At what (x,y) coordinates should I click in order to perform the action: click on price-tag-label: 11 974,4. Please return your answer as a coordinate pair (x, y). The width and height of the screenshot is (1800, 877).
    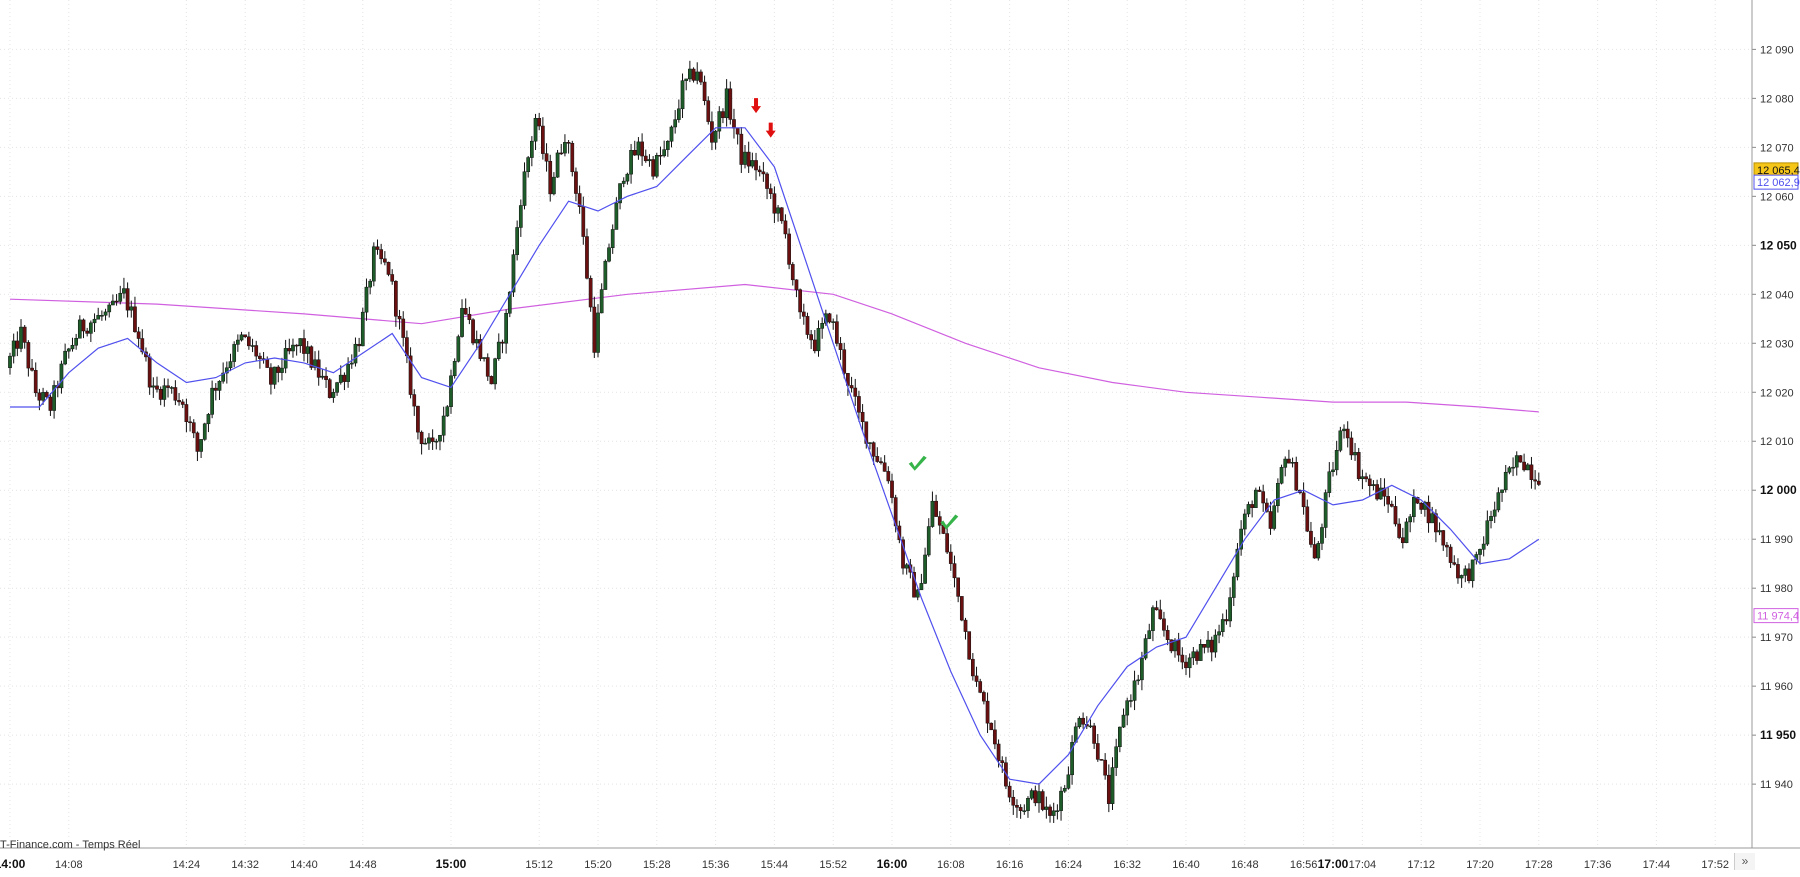
    Looking at the image, I should click on (1778, 617).